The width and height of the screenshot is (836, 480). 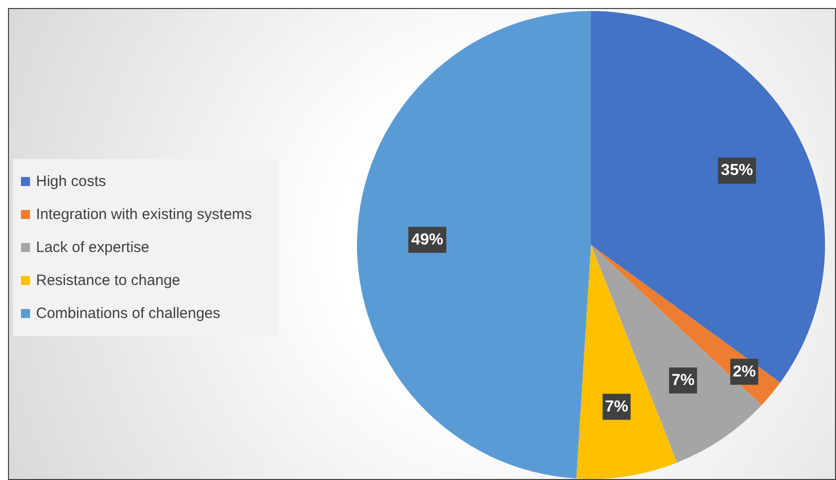 What do you see at coordinates (736, 171) in the screenshot?
I see `data-label: 35%` at bounding box center [736, 171].